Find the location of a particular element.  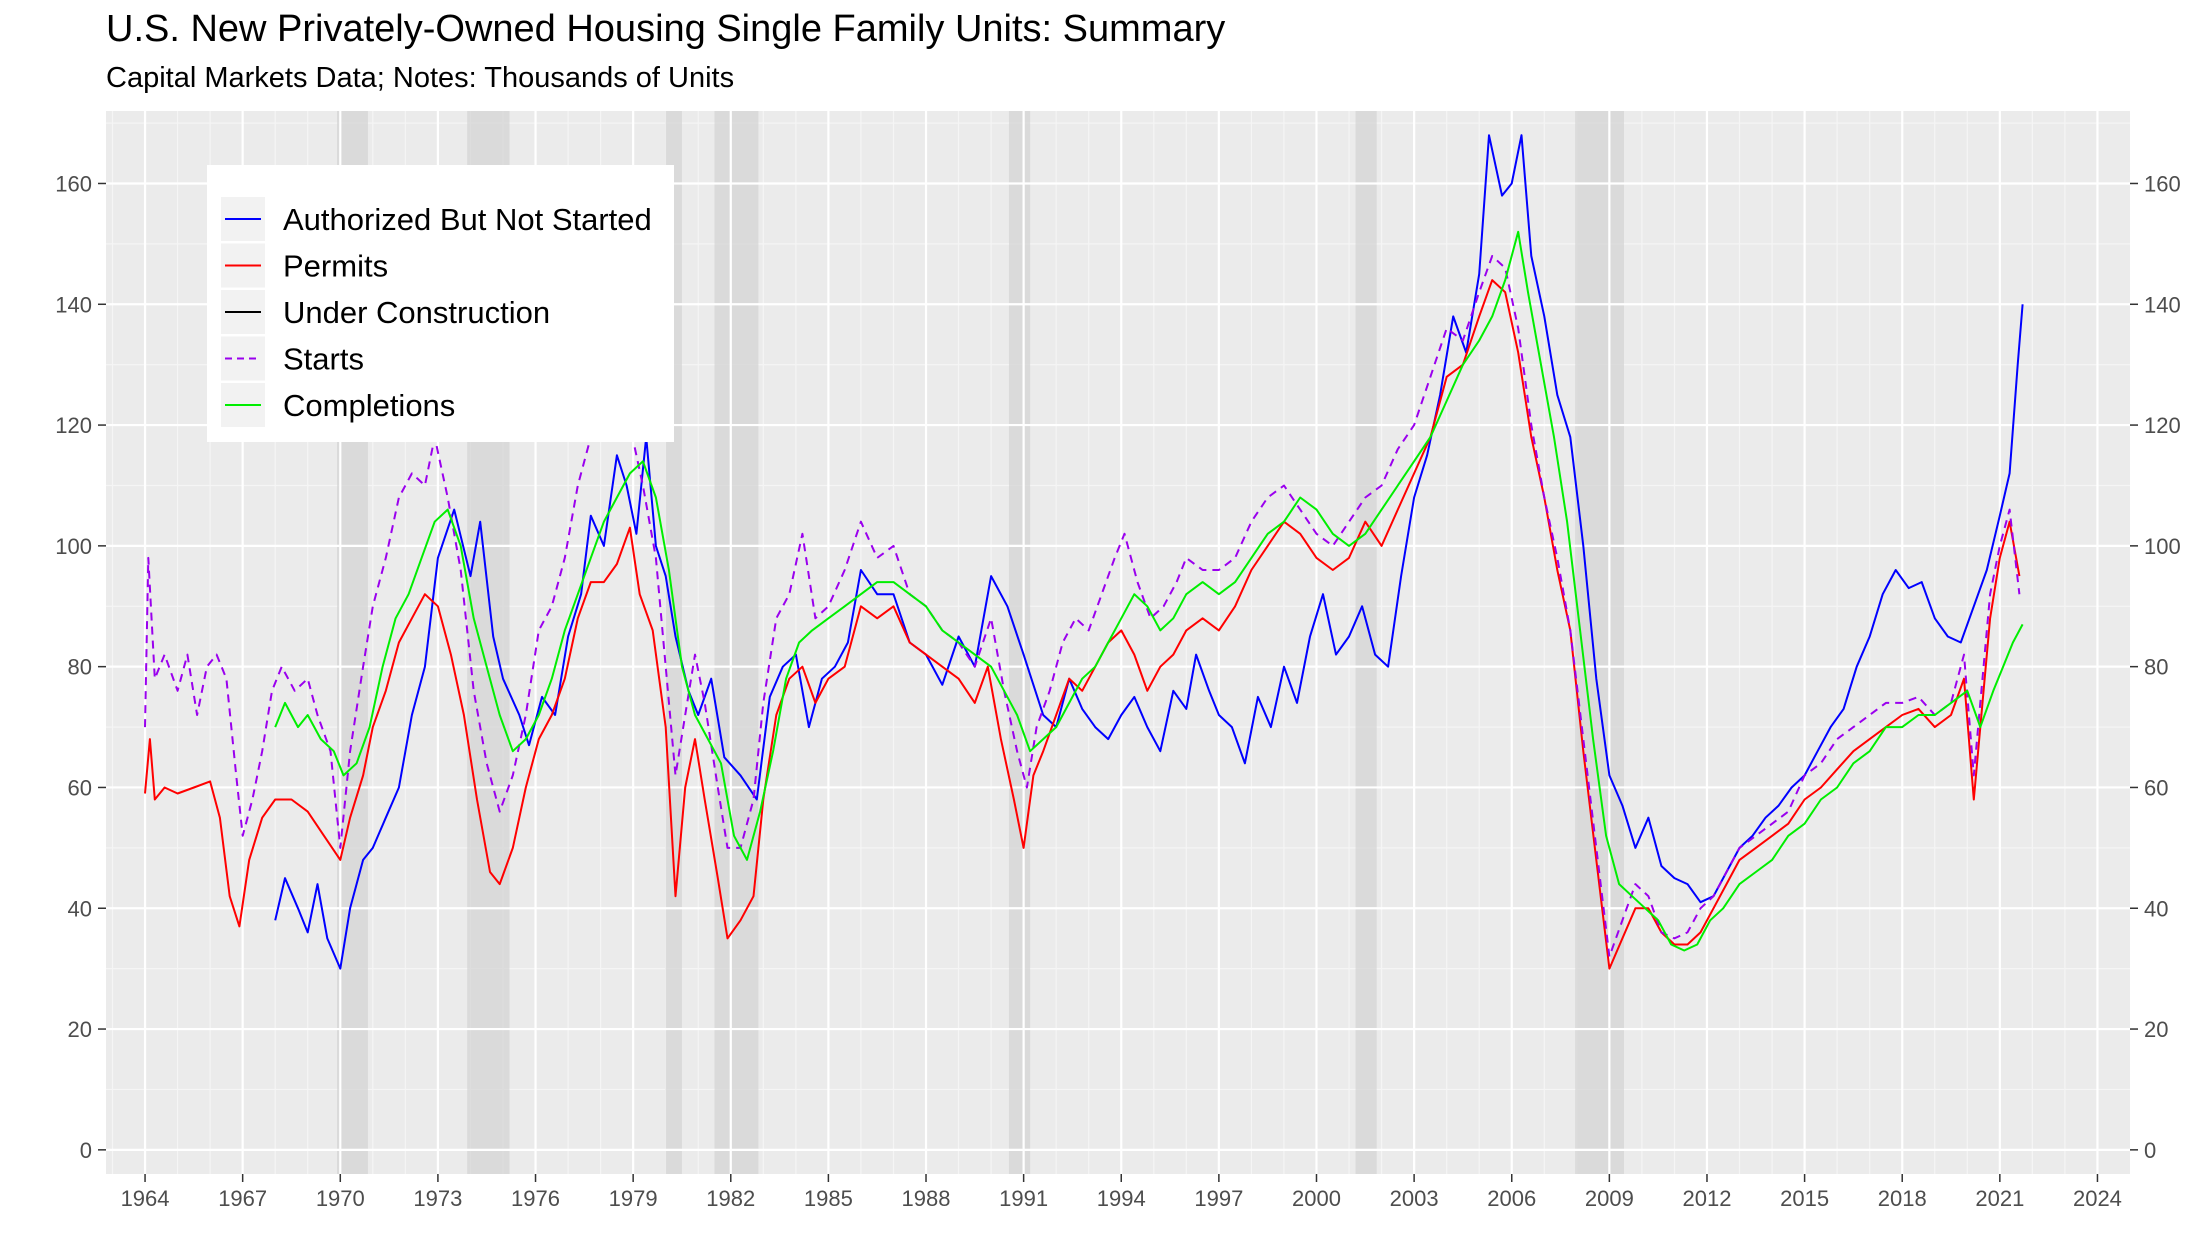

x-tick-label: 2000 is located at coordinates (1316, 1198).